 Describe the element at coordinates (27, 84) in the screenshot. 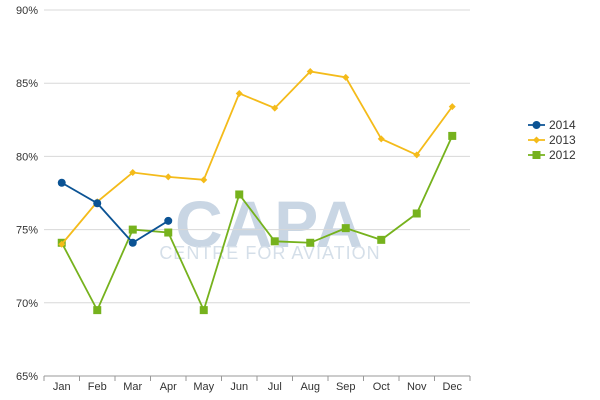

I see `y-tick-label: 85%` at that location.